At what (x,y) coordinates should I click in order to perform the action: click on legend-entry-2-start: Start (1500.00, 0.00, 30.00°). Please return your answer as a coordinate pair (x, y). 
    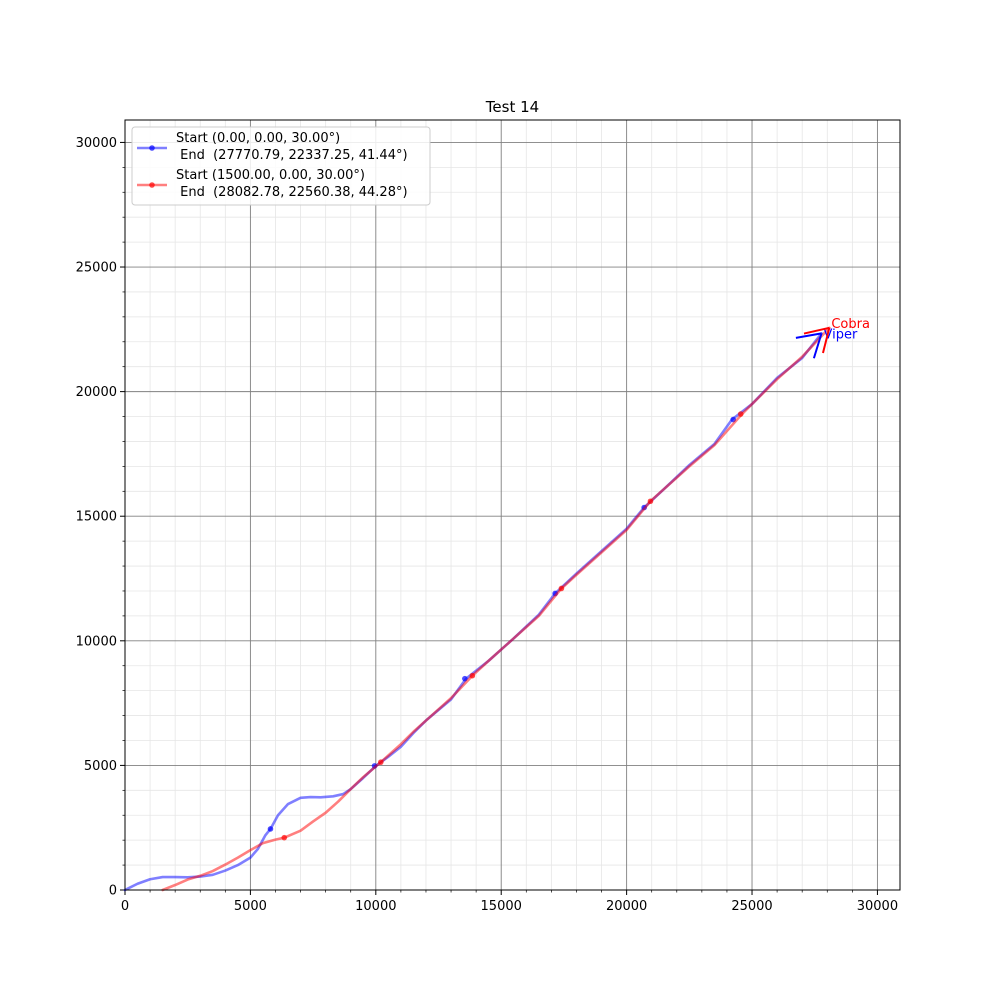
    Looking at the image, I should click on (270, 175).